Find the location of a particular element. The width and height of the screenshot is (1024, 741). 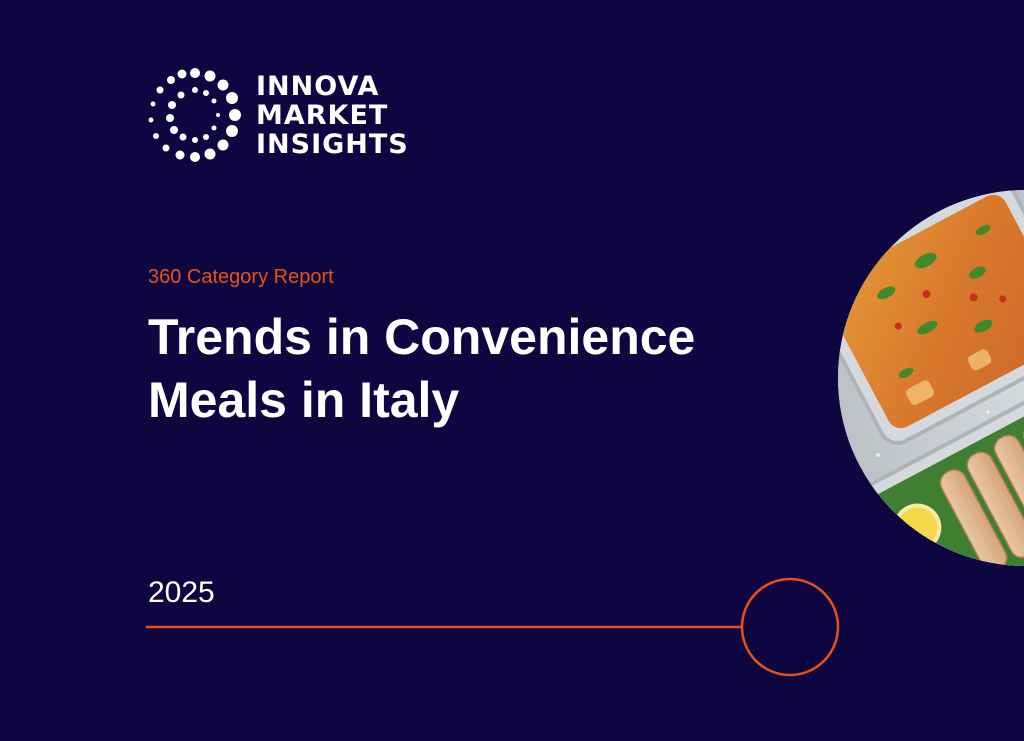

timeline-decoration is located at coordinates (493, 627).